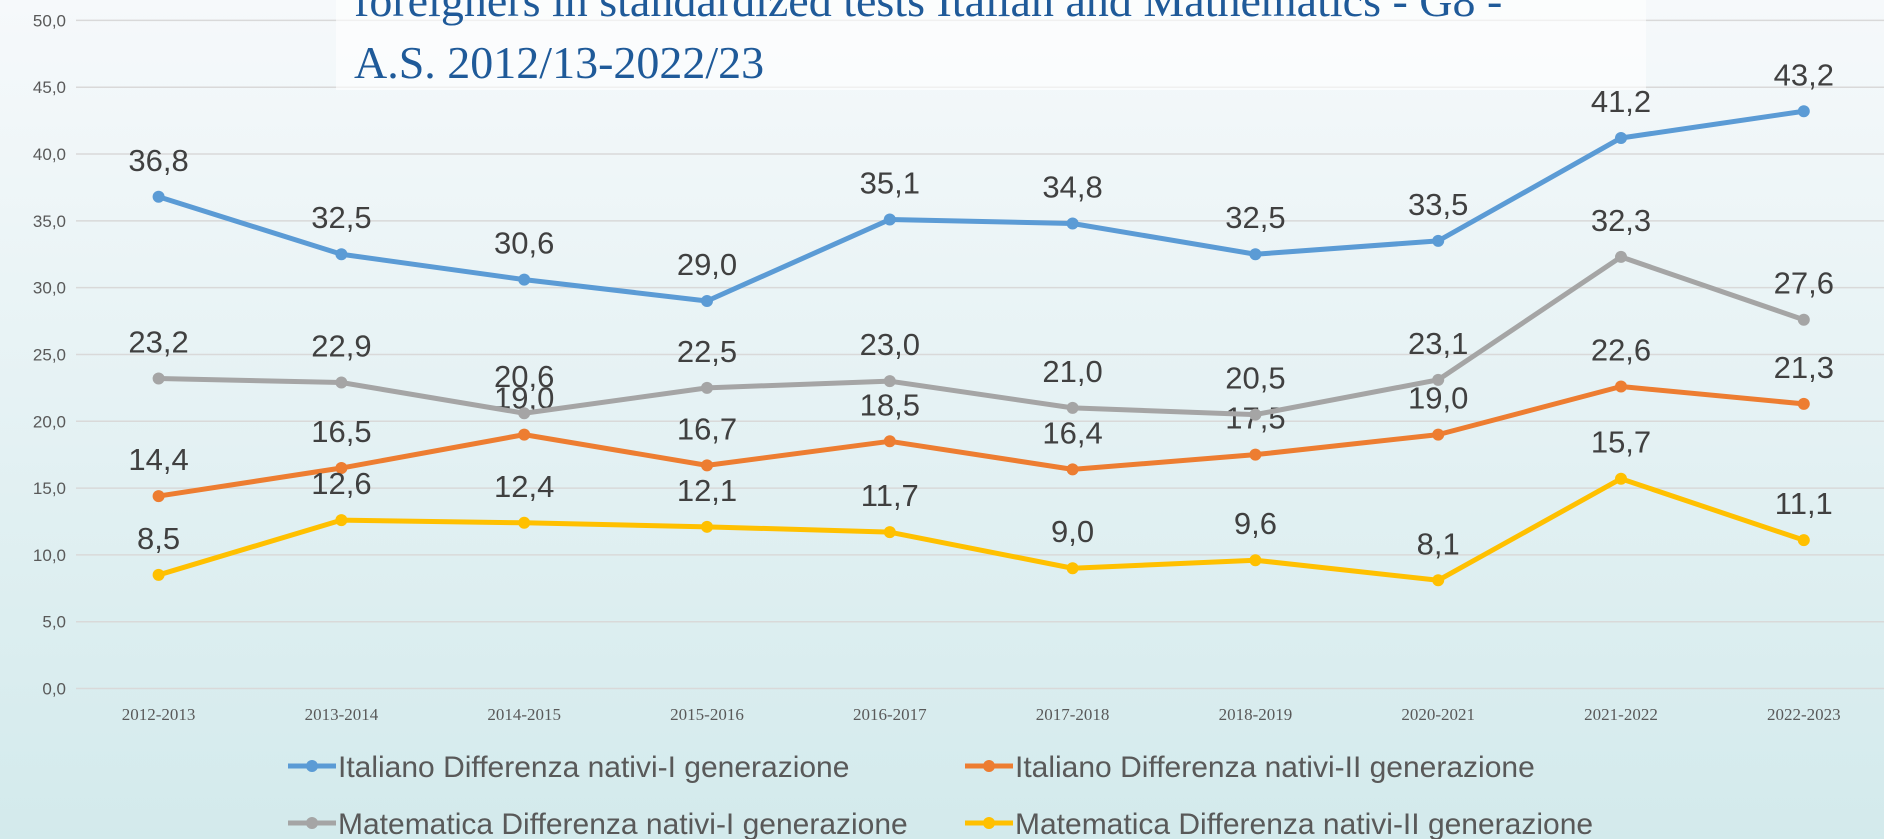 The height and width of the screenshot is (839, 1884). What do you see at coordinates (341, 483) in the screenshot?
I see `data-label: 12,6` at bounding box center [341, 483].